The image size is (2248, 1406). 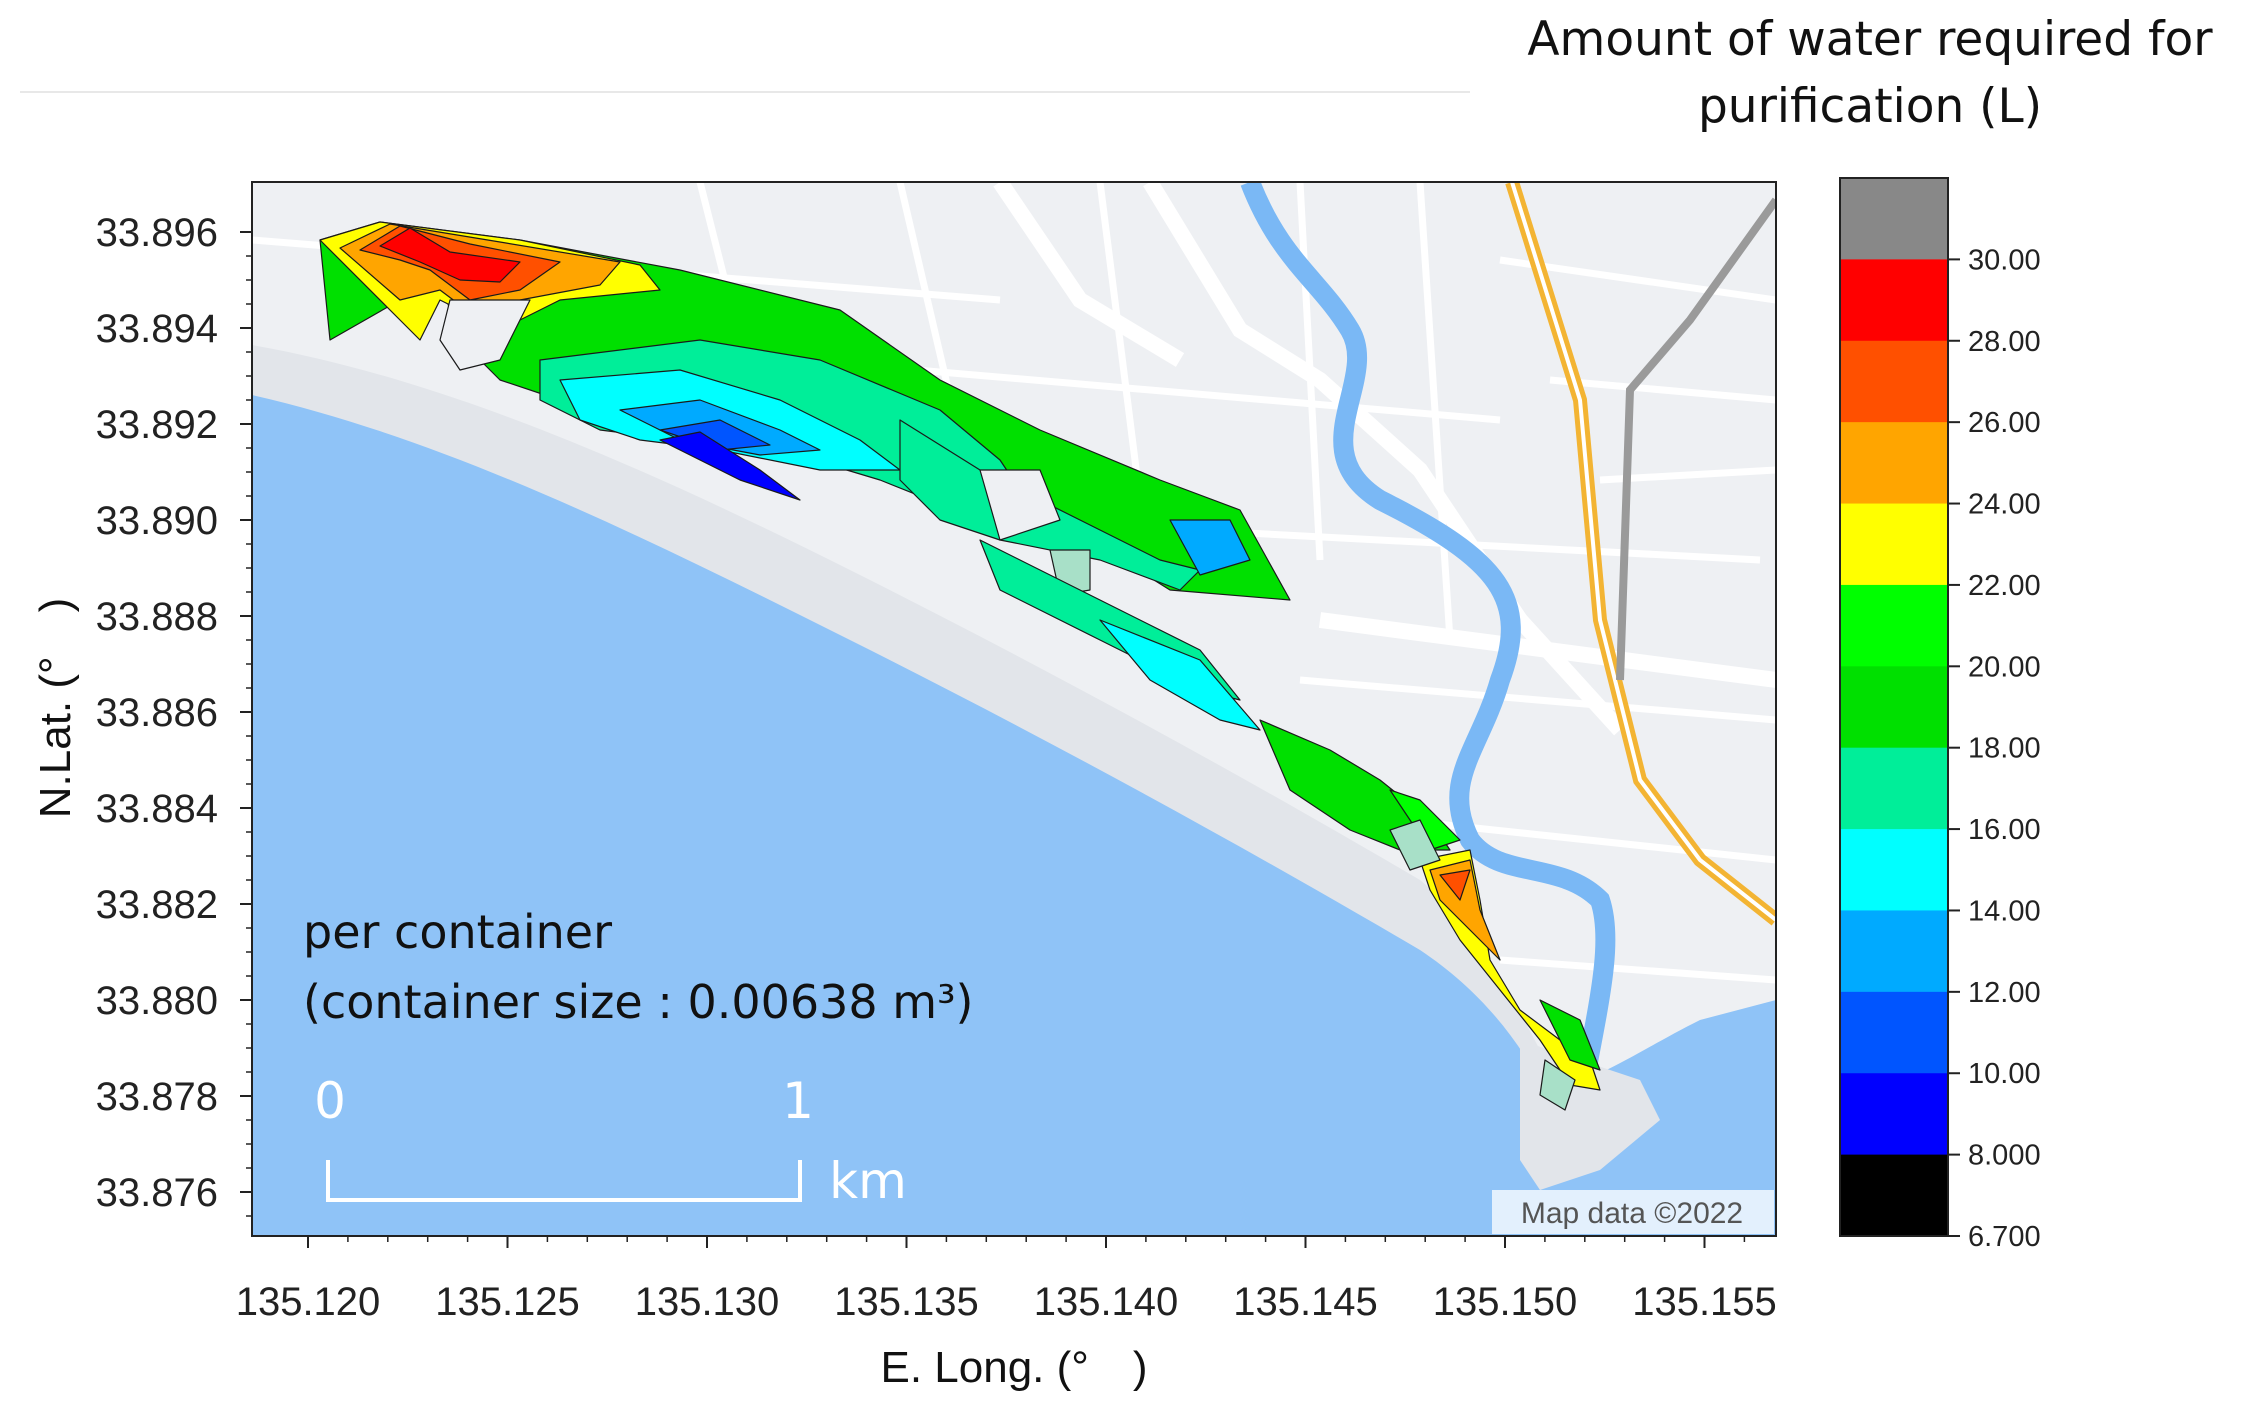 What do you see at coordinates (638, 1002) in the screenshot?
I see `annotation-line2: (container size : 0.00638 m³)` at bounding box center [638, 1002].